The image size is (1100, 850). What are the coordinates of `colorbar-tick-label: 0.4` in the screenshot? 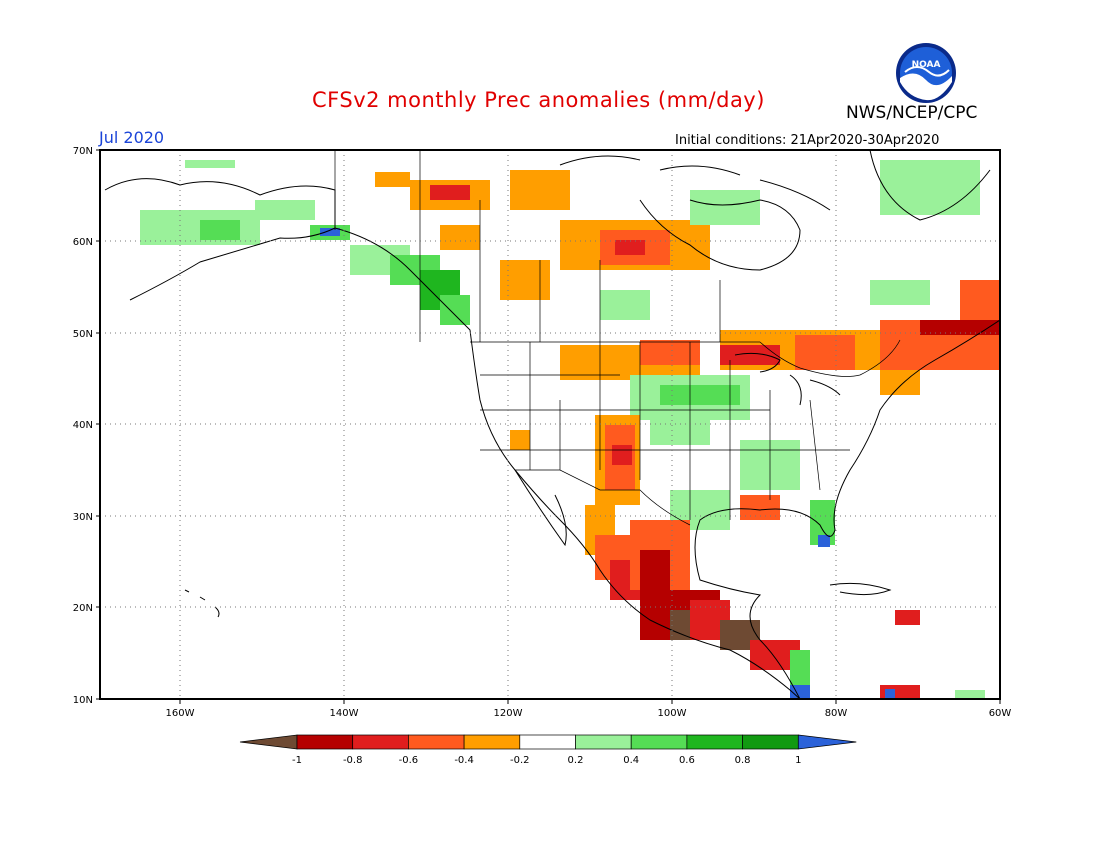 It's located at (631, 760).